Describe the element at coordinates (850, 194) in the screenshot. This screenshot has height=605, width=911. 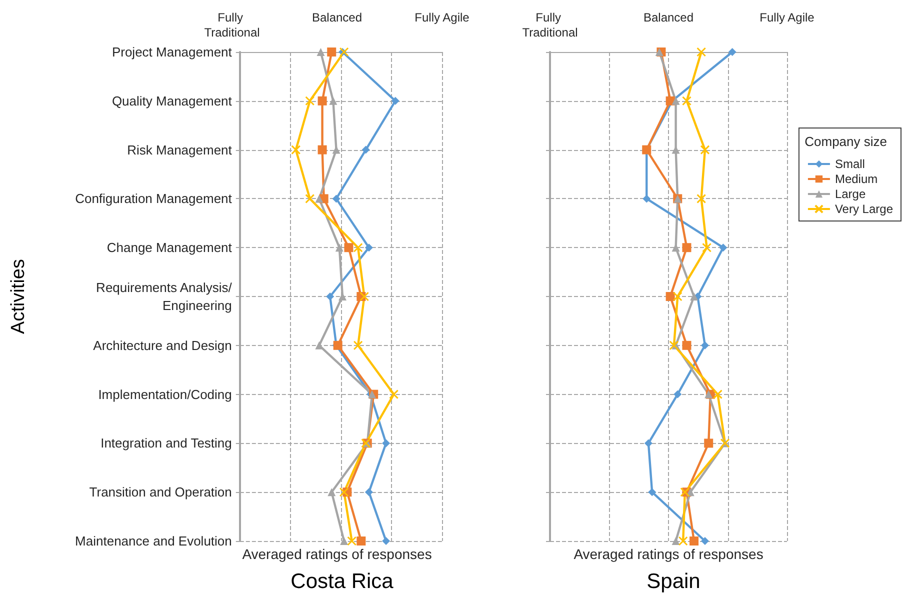
I see `legend-label: Large` at that location.